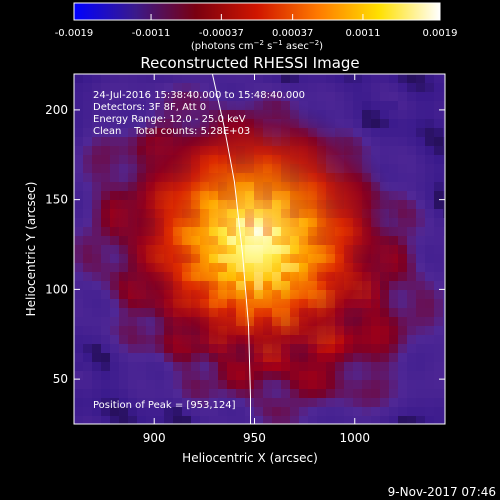 The height and width of the screenshot is (500, 500). What do you see at coordinates (74, 33) in the screenshot?
I see `colorbar-tick-label: -0.0019` at bounding box center [74, 33].